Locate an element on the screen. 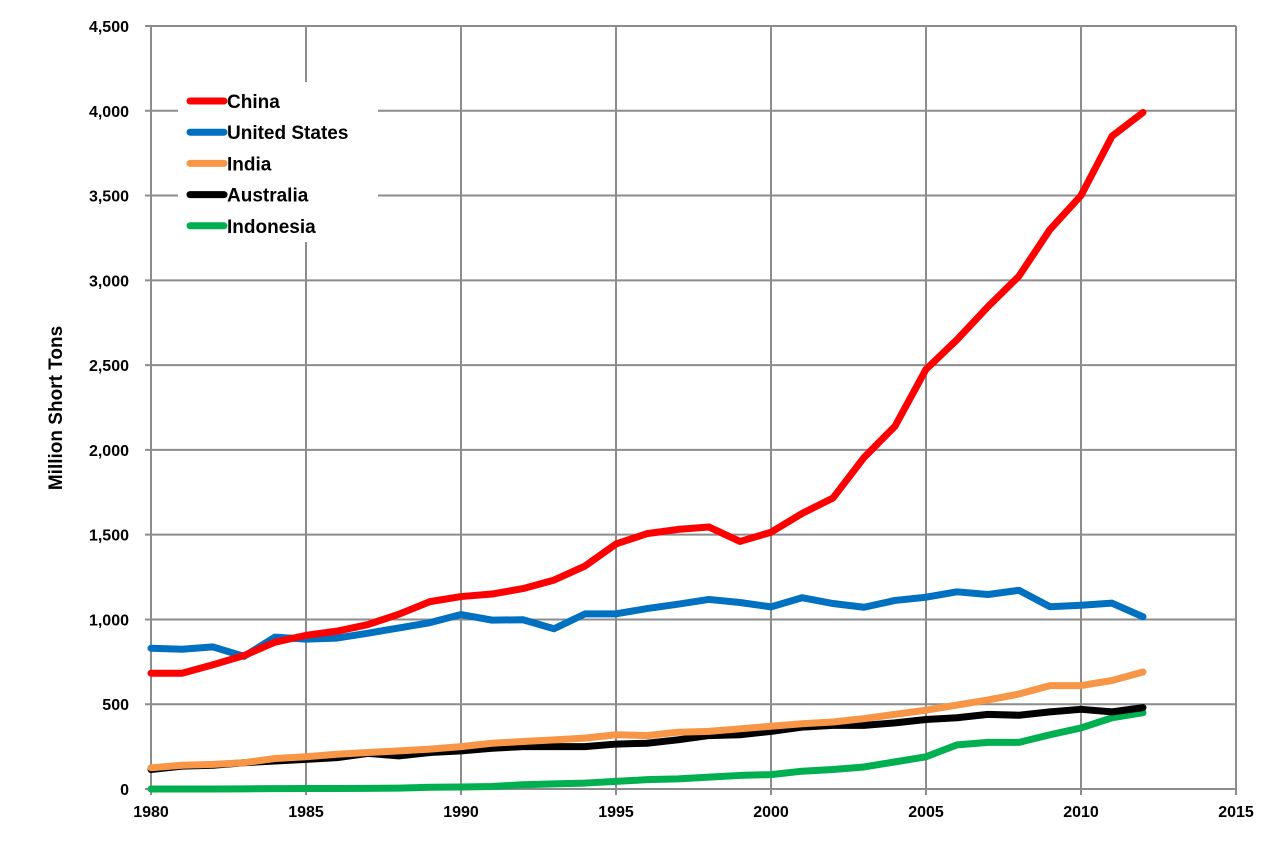  y-tick-label: 500 is located at coordinates (115, 705).